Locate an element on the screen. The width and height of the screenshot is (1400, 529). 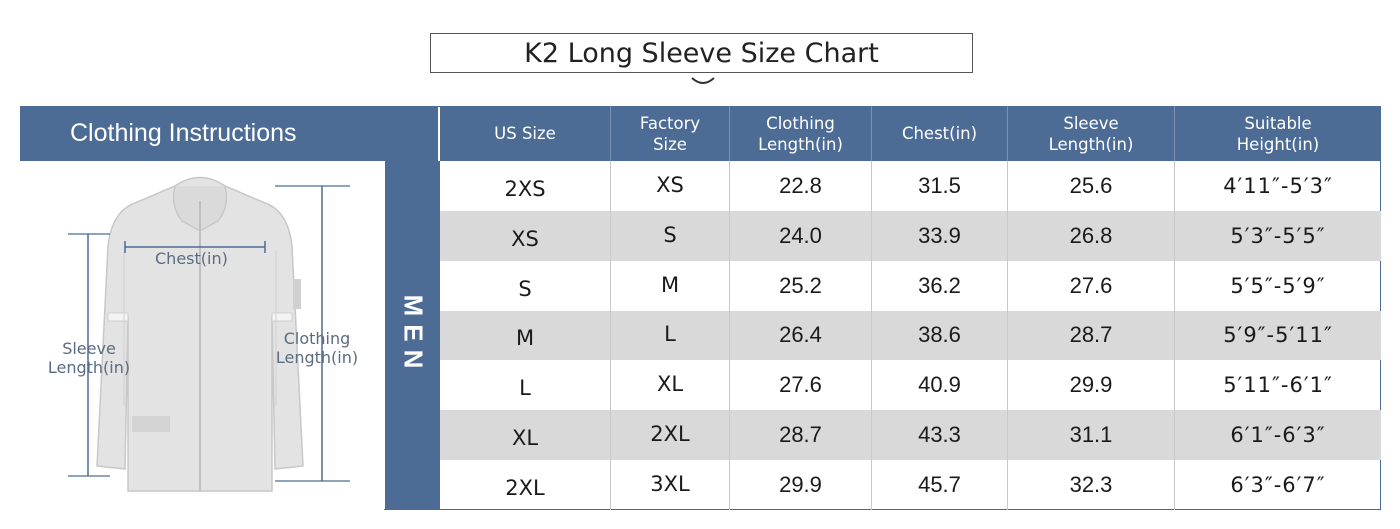
chart-title: K2 Long Sleeve Size Chart is located at coordinates (701, 53).